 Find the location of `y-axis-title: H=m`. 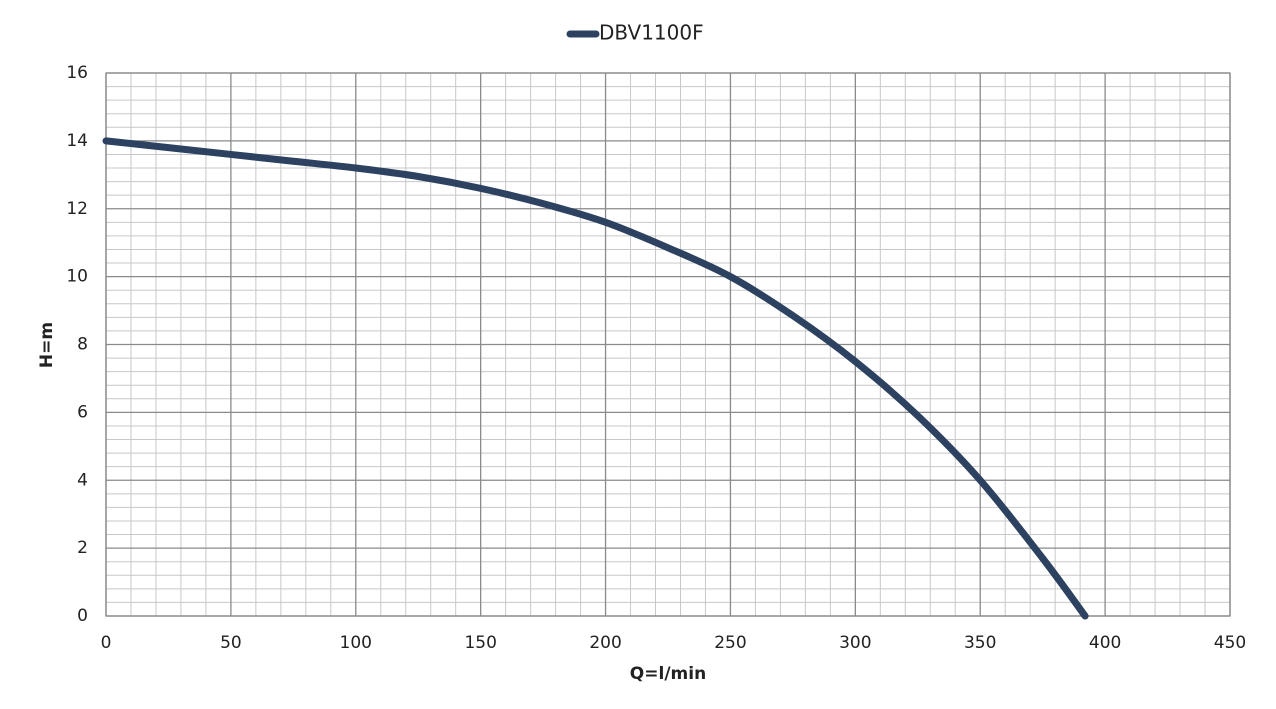

y-axis-title: H=m is located at coordinates (47, 345).